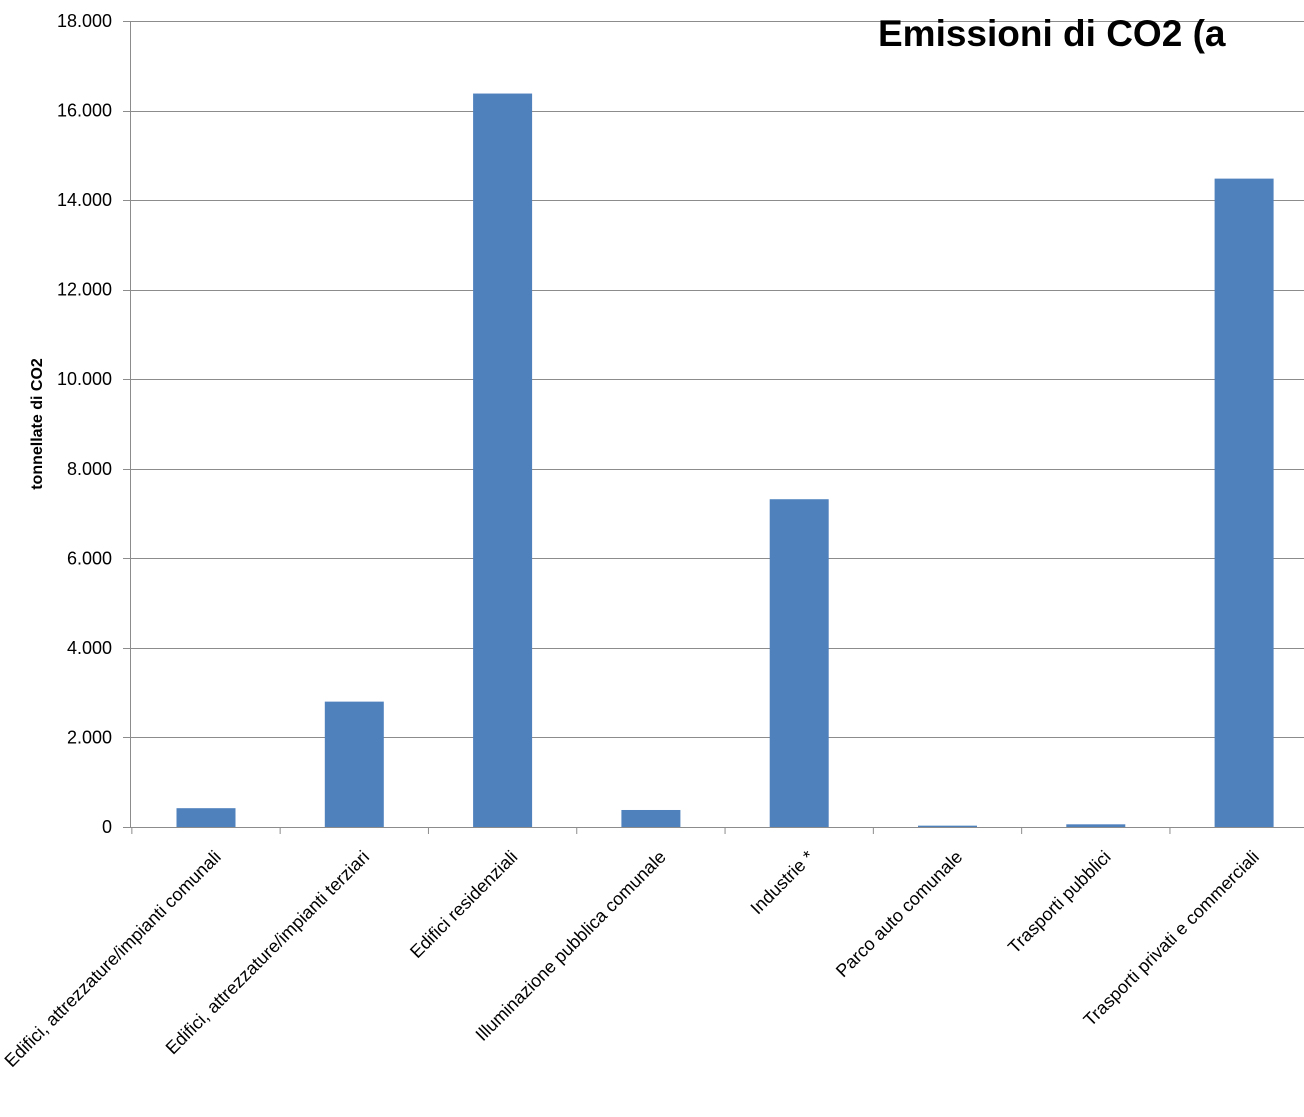 This screenshot has height=1117, width=1304. I want to click on y-tick-label: 0, so click(107, 827).